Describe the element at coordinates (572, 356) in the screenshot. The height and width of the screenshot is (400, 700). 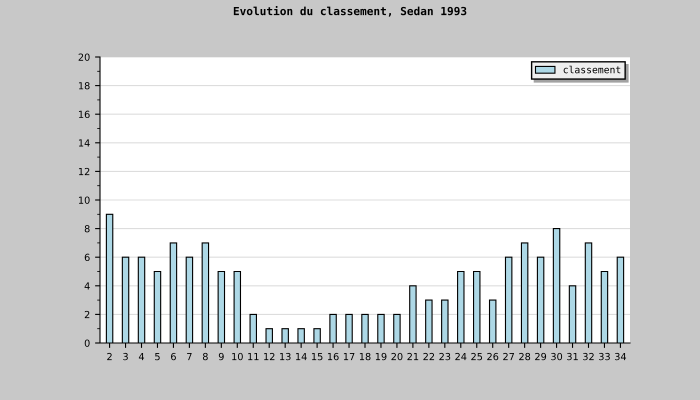
I see `x-tick-label: 31` at that location.